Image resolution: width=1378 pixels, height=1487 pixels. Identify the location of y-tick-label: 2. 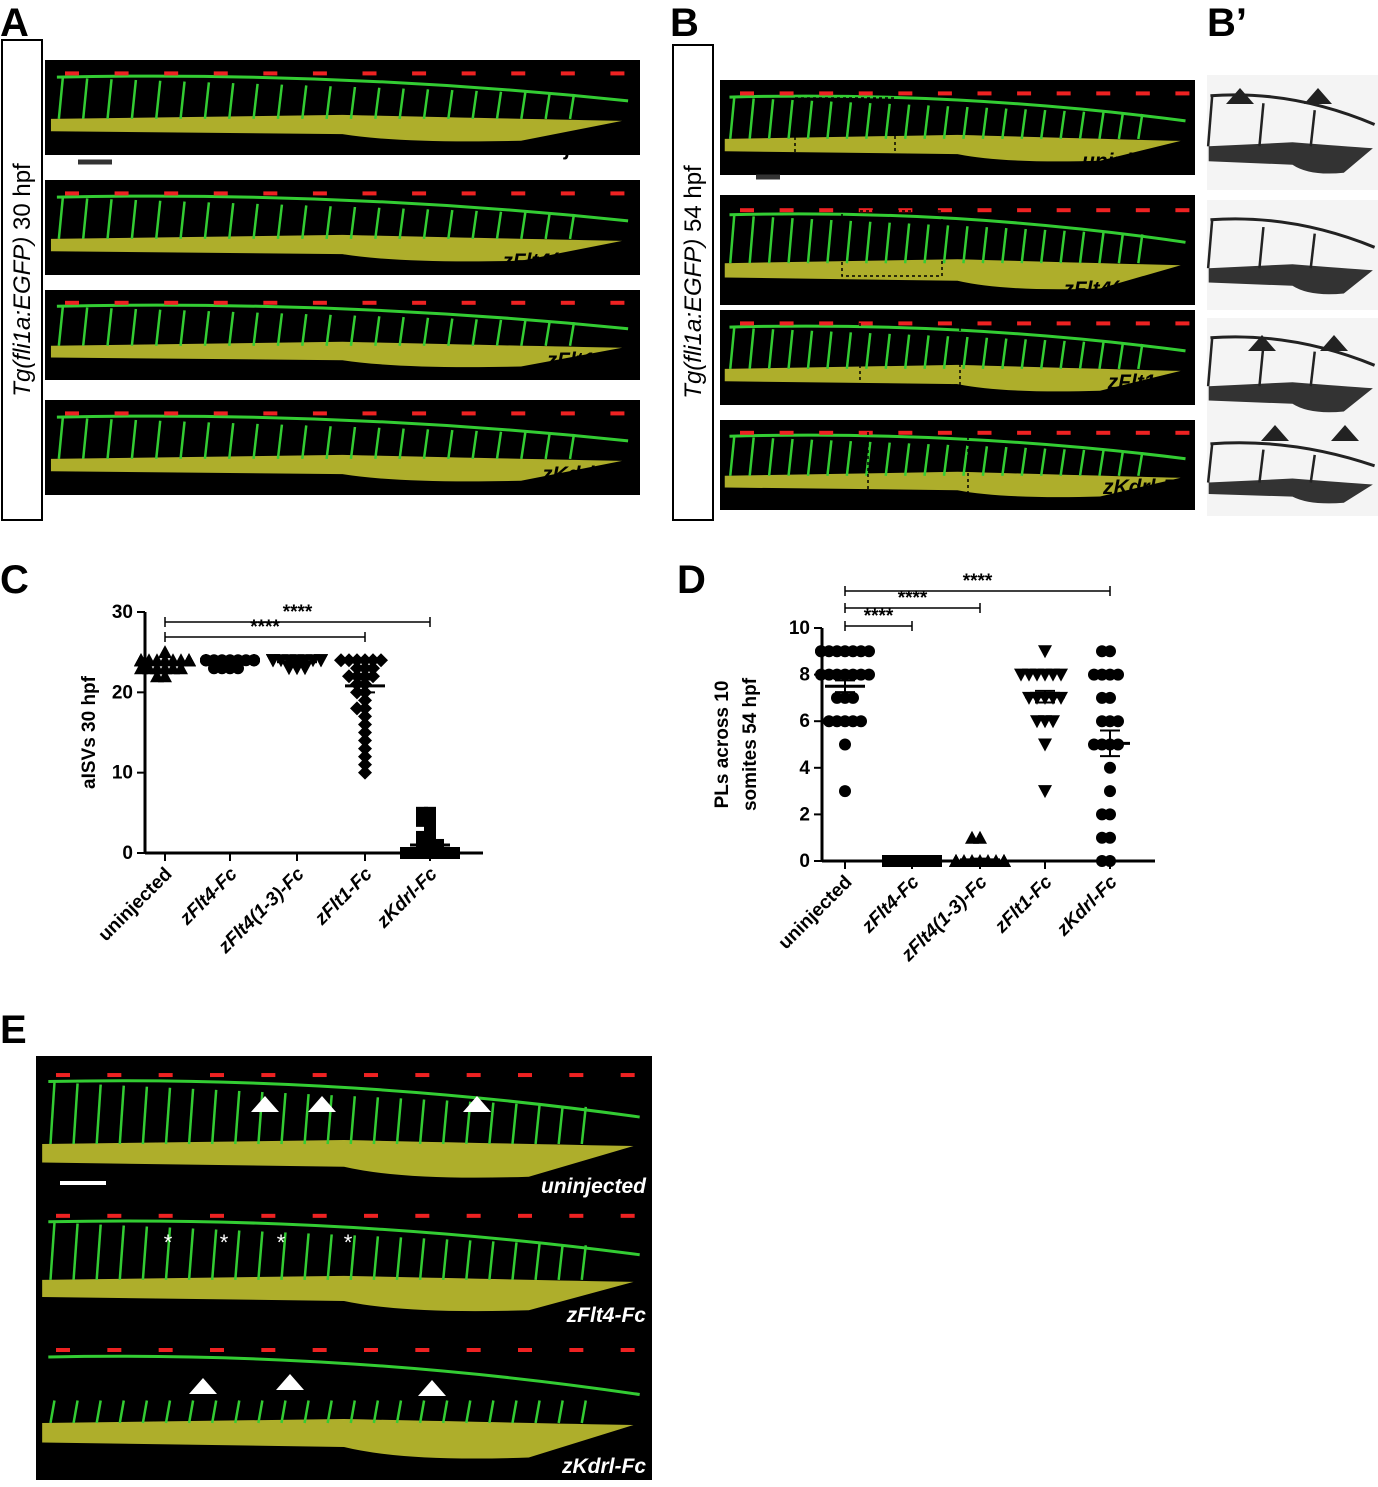
(804, 814).